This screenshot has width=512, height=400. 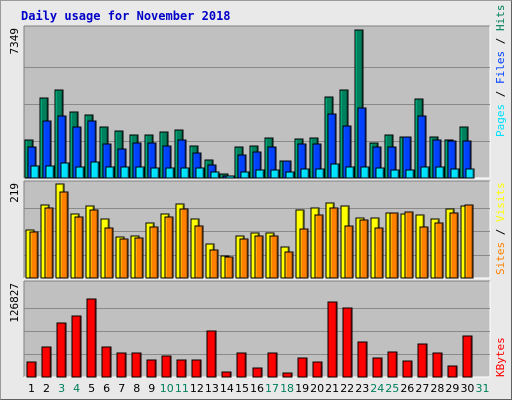 I want to click on legend-visitors: Sites / Visits, so click(x=500, y=228).